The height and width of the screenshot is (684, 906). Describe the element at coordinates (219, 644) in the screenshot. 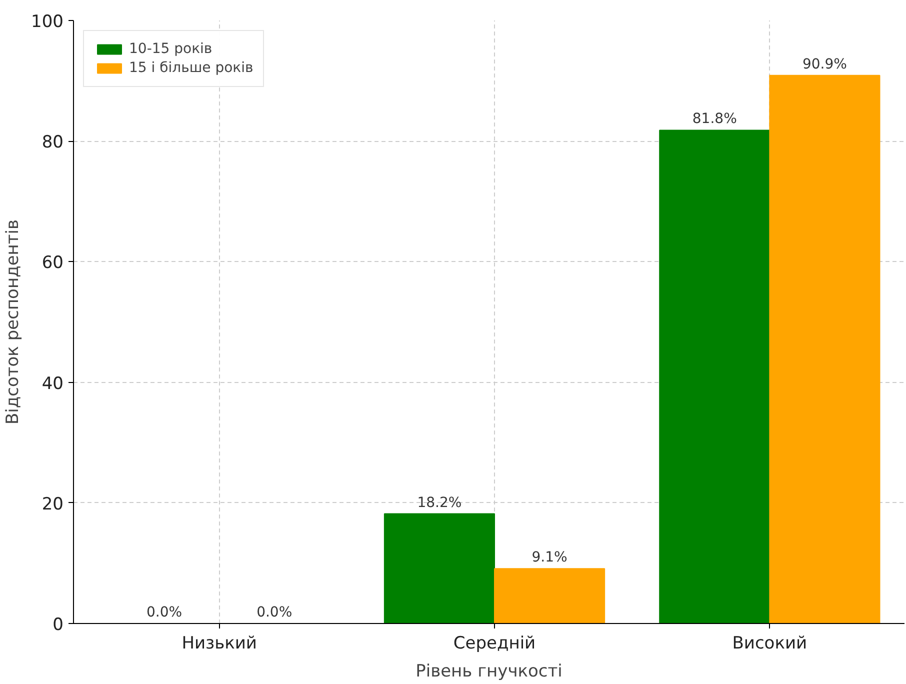

I see `x-tick-label: Низький` at that location.